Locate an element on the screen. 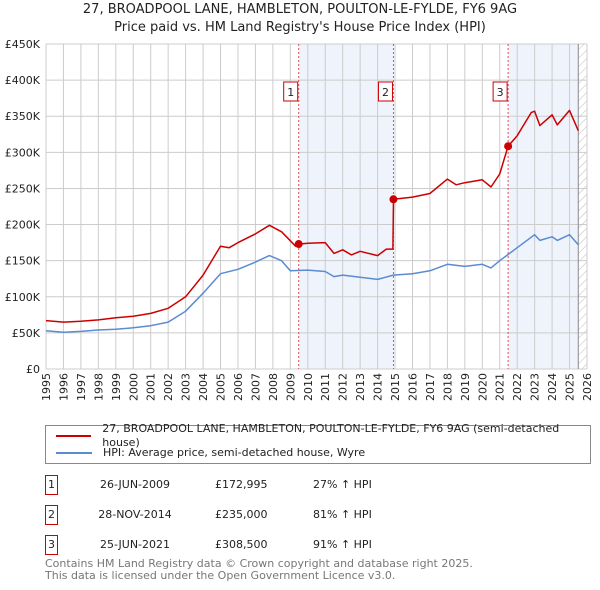 Image resolution: width=600 pixels, height=590 pixels. x-tick-label: 2019 is located at coordinates (465, 387).